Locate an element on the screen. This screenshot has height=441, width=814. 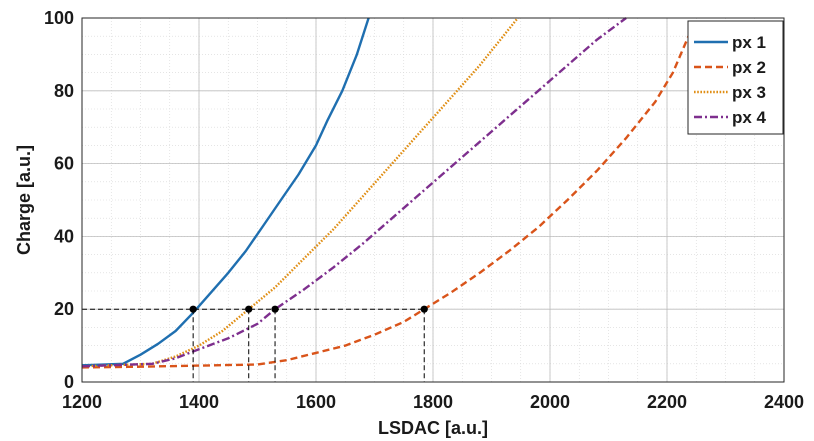
y-tick-labels: 0 20 40 60 80 100 is located at coordinates (59, 200).